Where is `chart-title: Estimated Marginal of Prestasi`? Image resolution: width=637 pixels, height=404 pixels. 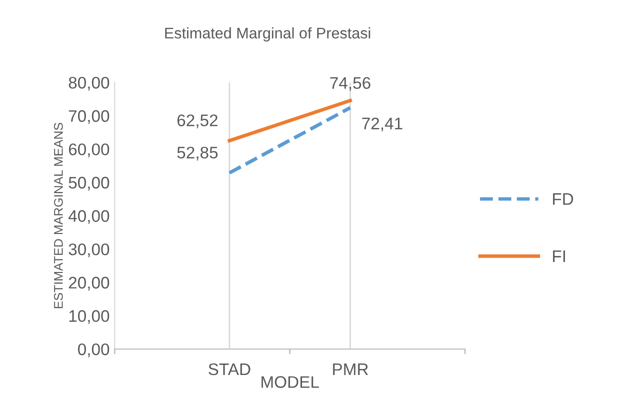 chart-title: Estimated Marginal of Prestasi is located at coordinates (267, 34).